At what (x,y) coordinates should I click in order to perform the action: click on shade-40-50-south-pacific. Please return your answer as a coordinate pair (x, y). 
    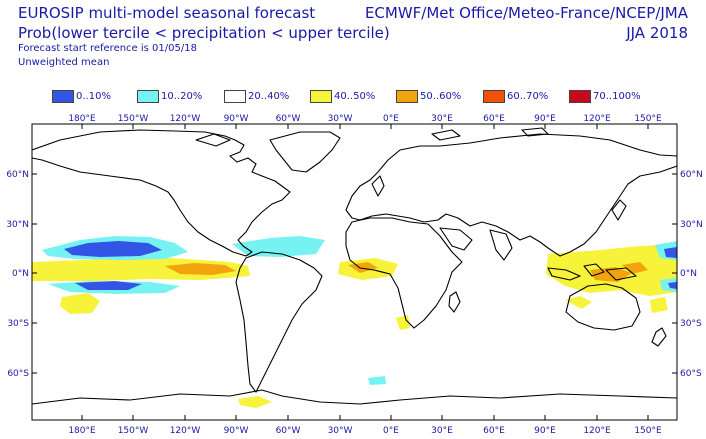
    Looking at the image, I should click on (80, 303).